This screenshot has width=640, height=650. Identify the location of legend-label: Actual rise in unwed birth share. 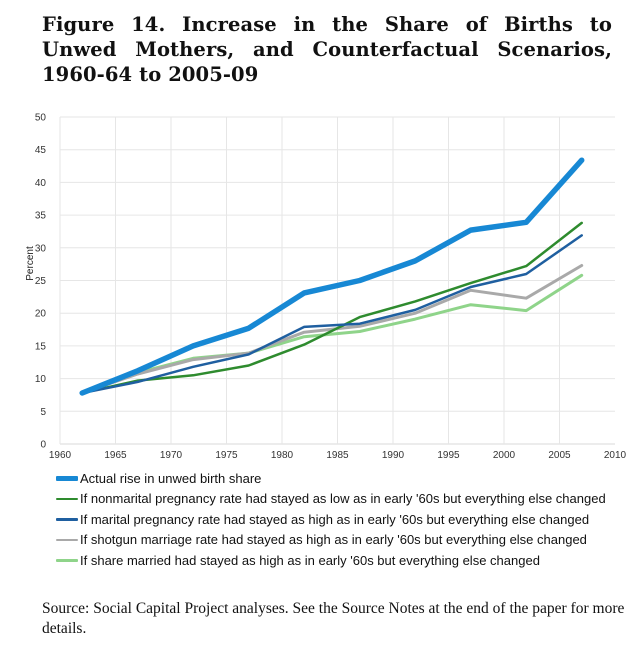
(171, 478).